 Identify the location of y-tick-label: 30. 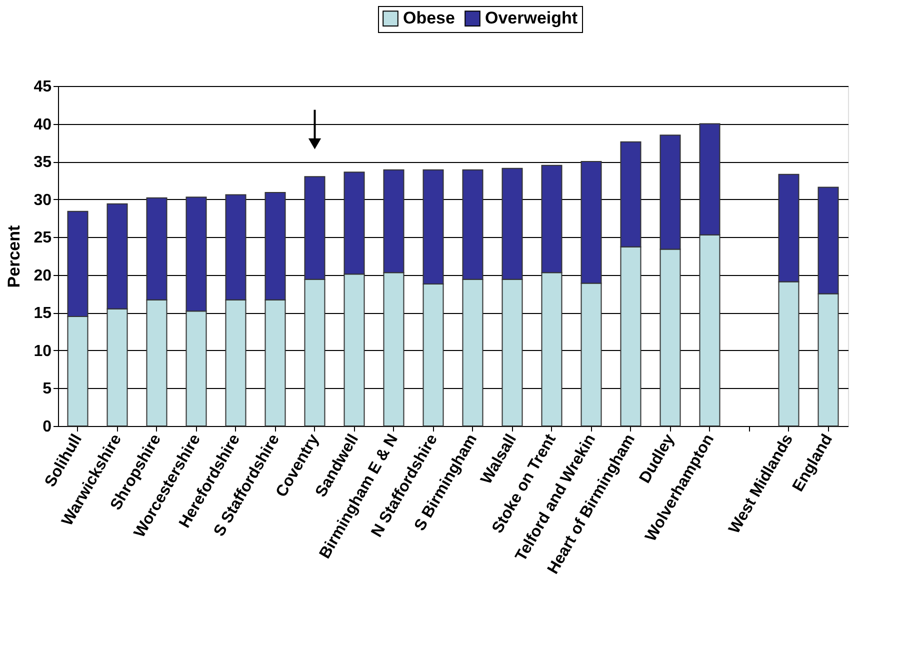
(43, 200).